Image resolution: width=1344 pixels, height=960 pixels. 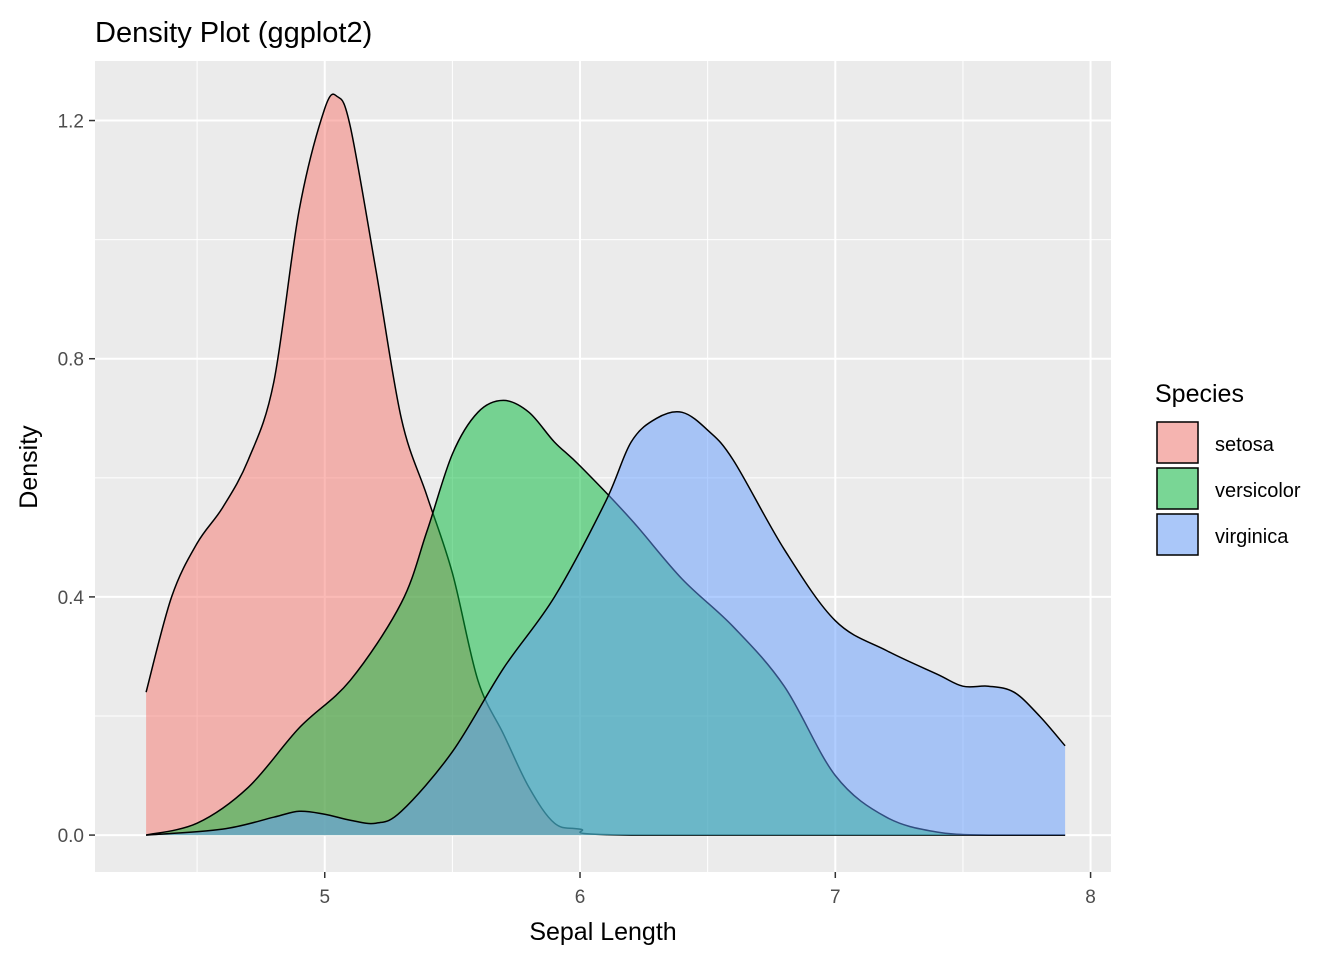 I want to click on y-tick-label: 0.0, so click(x=71, y=836).